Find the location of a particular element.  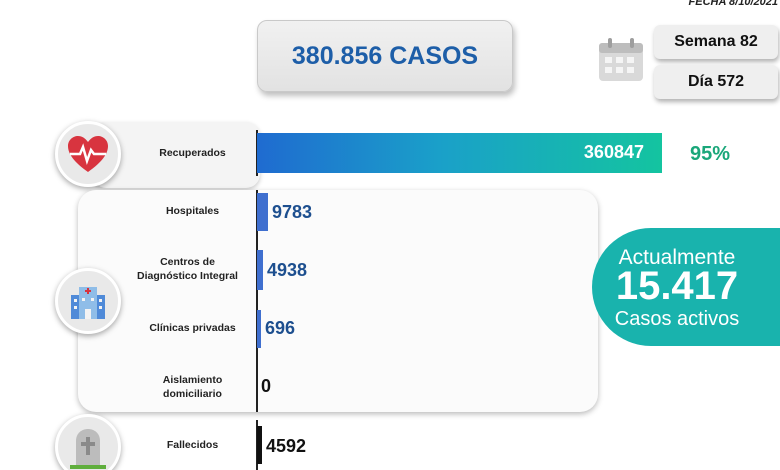

week-label: Semana 82 is located at coordinates (716, 41).